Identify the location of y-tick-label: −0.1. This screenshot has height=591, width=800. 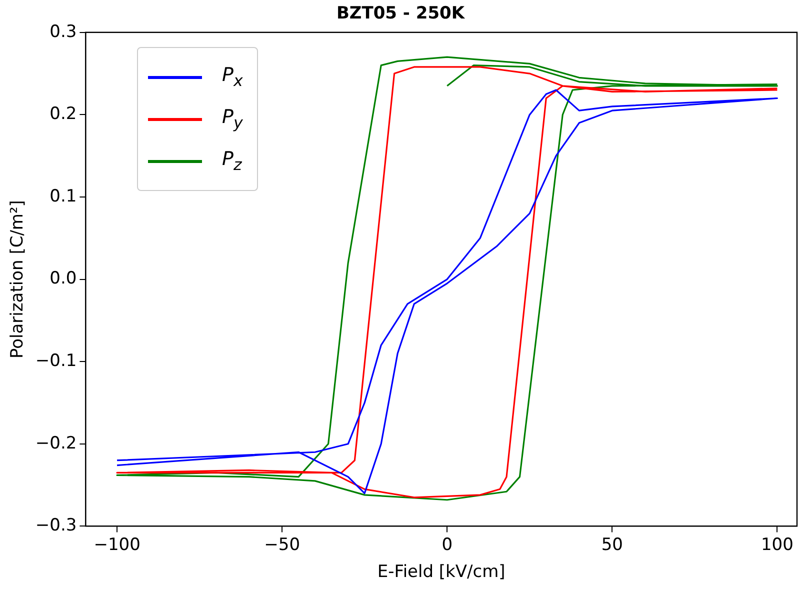
(56, 361).